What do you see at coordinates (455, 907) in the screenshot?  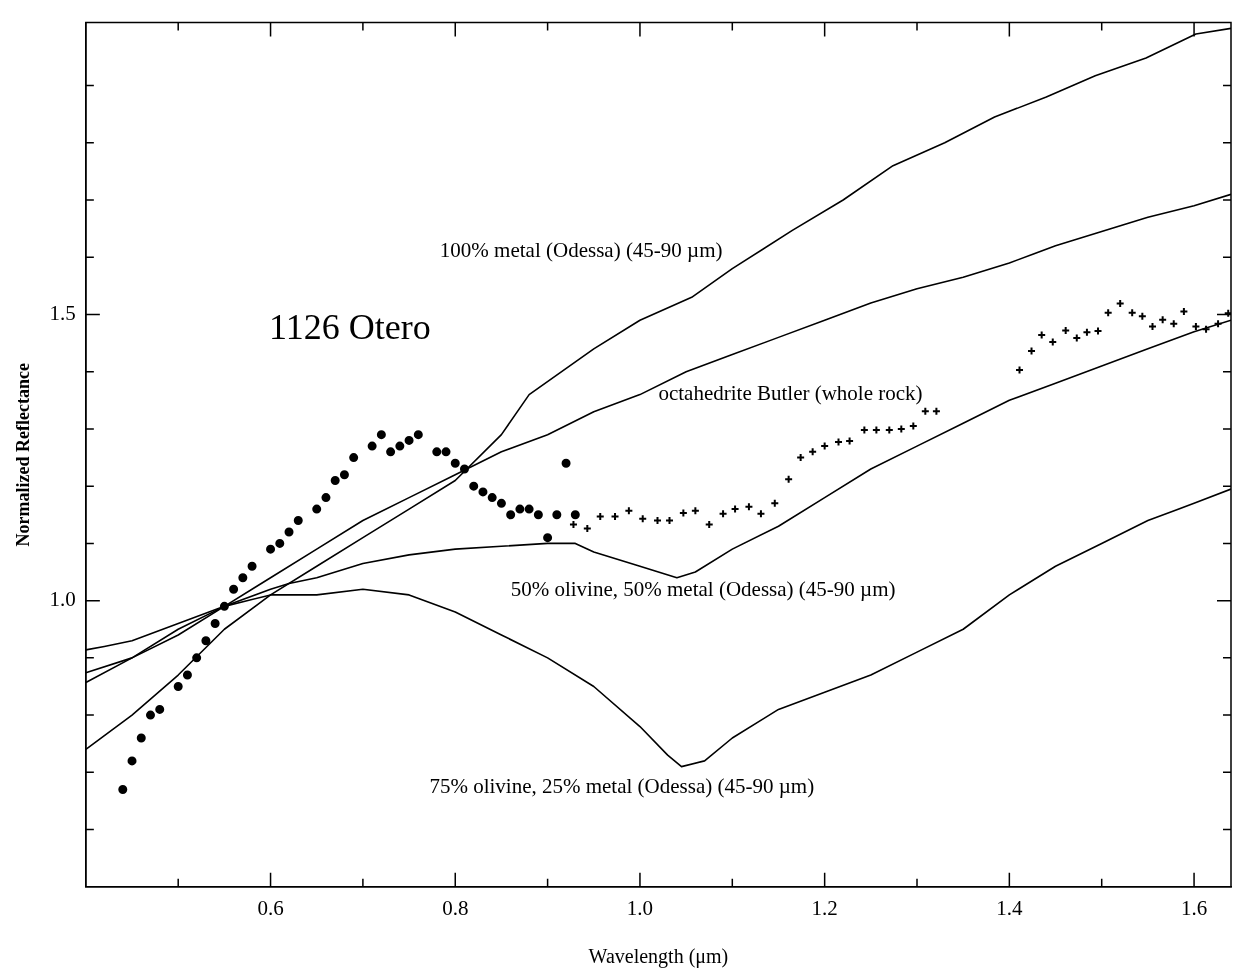 I see `x-tick-label: 0.8` at bounding box center [455, 907].